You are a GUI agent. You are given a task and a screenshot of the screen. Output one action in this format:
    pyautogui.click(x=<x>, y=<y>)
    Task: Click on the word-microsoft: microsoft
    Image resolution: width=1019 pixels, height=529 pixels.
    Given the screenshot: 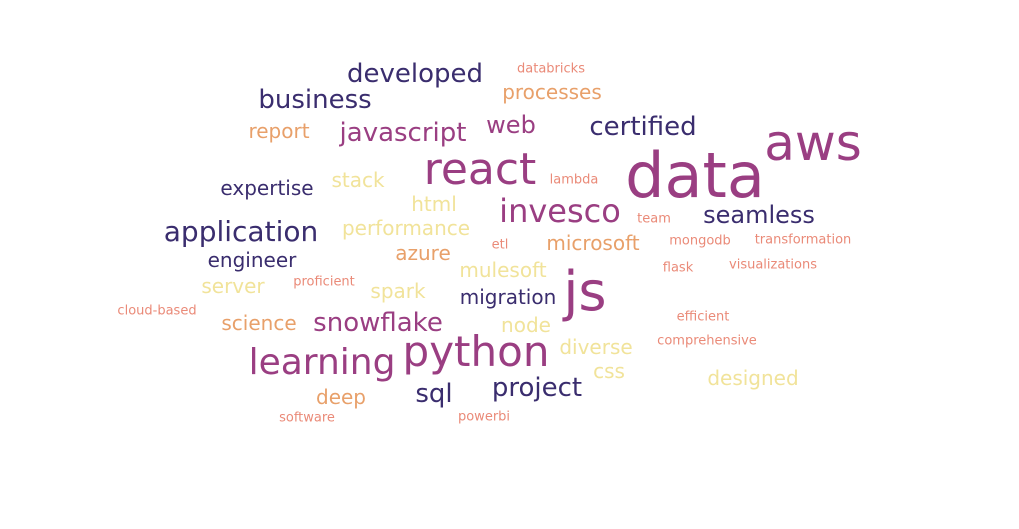 What is the action you would take?
    pyautogui.click(x=593, y=243)
    